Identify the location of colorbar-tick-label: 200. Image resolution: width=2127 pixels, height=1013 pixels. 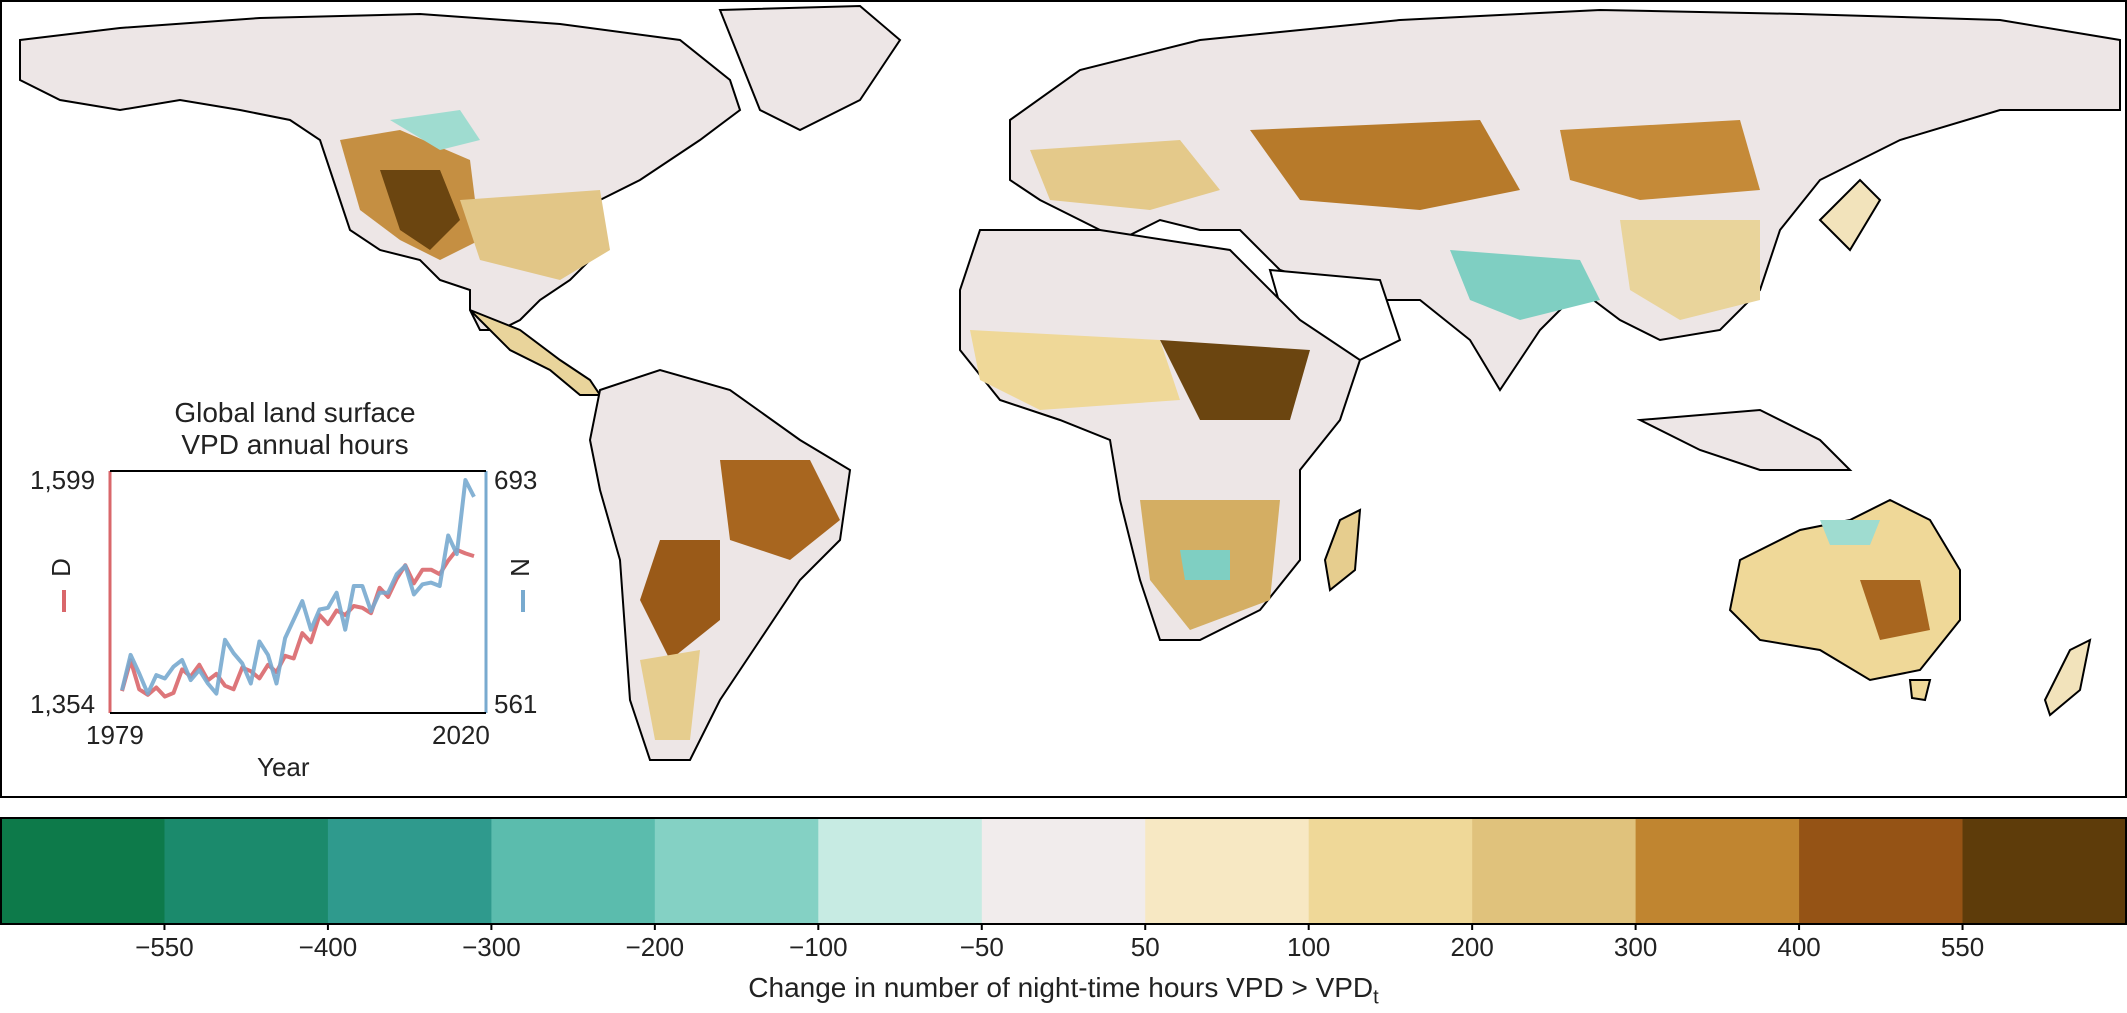
(1472, 947).